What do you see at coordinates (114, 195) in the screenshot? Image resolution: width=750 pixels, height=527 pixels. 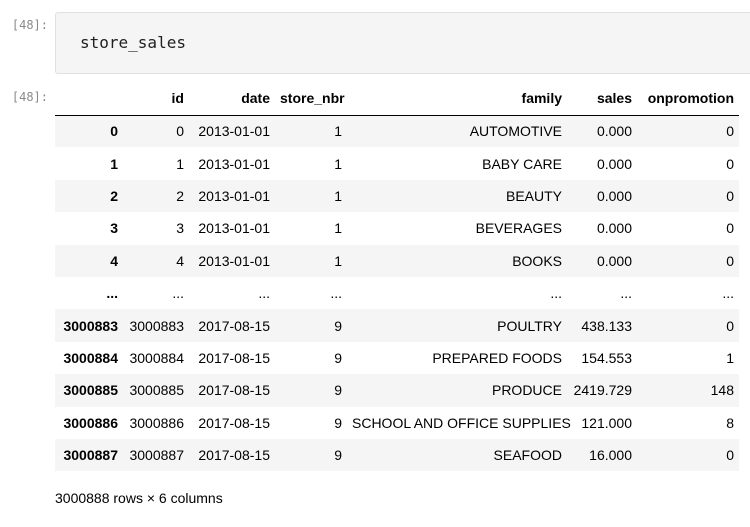 I see `row-index: 2` at bounding box center [114, 195].